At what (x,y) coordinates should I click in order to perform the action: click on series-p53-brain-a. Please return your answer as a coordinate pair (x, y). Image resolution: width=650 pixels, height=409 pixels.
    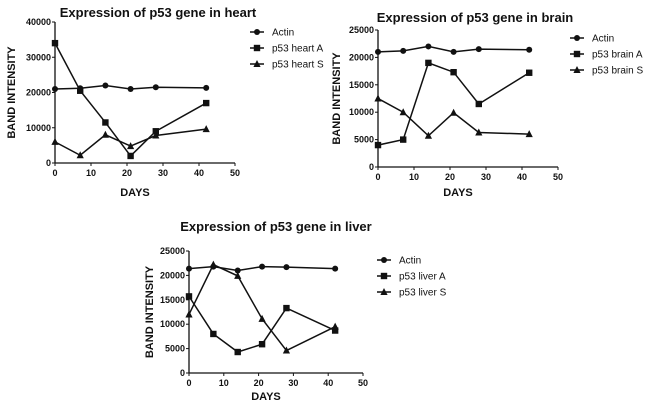
    Looking at the image, I should click on (453, 104).